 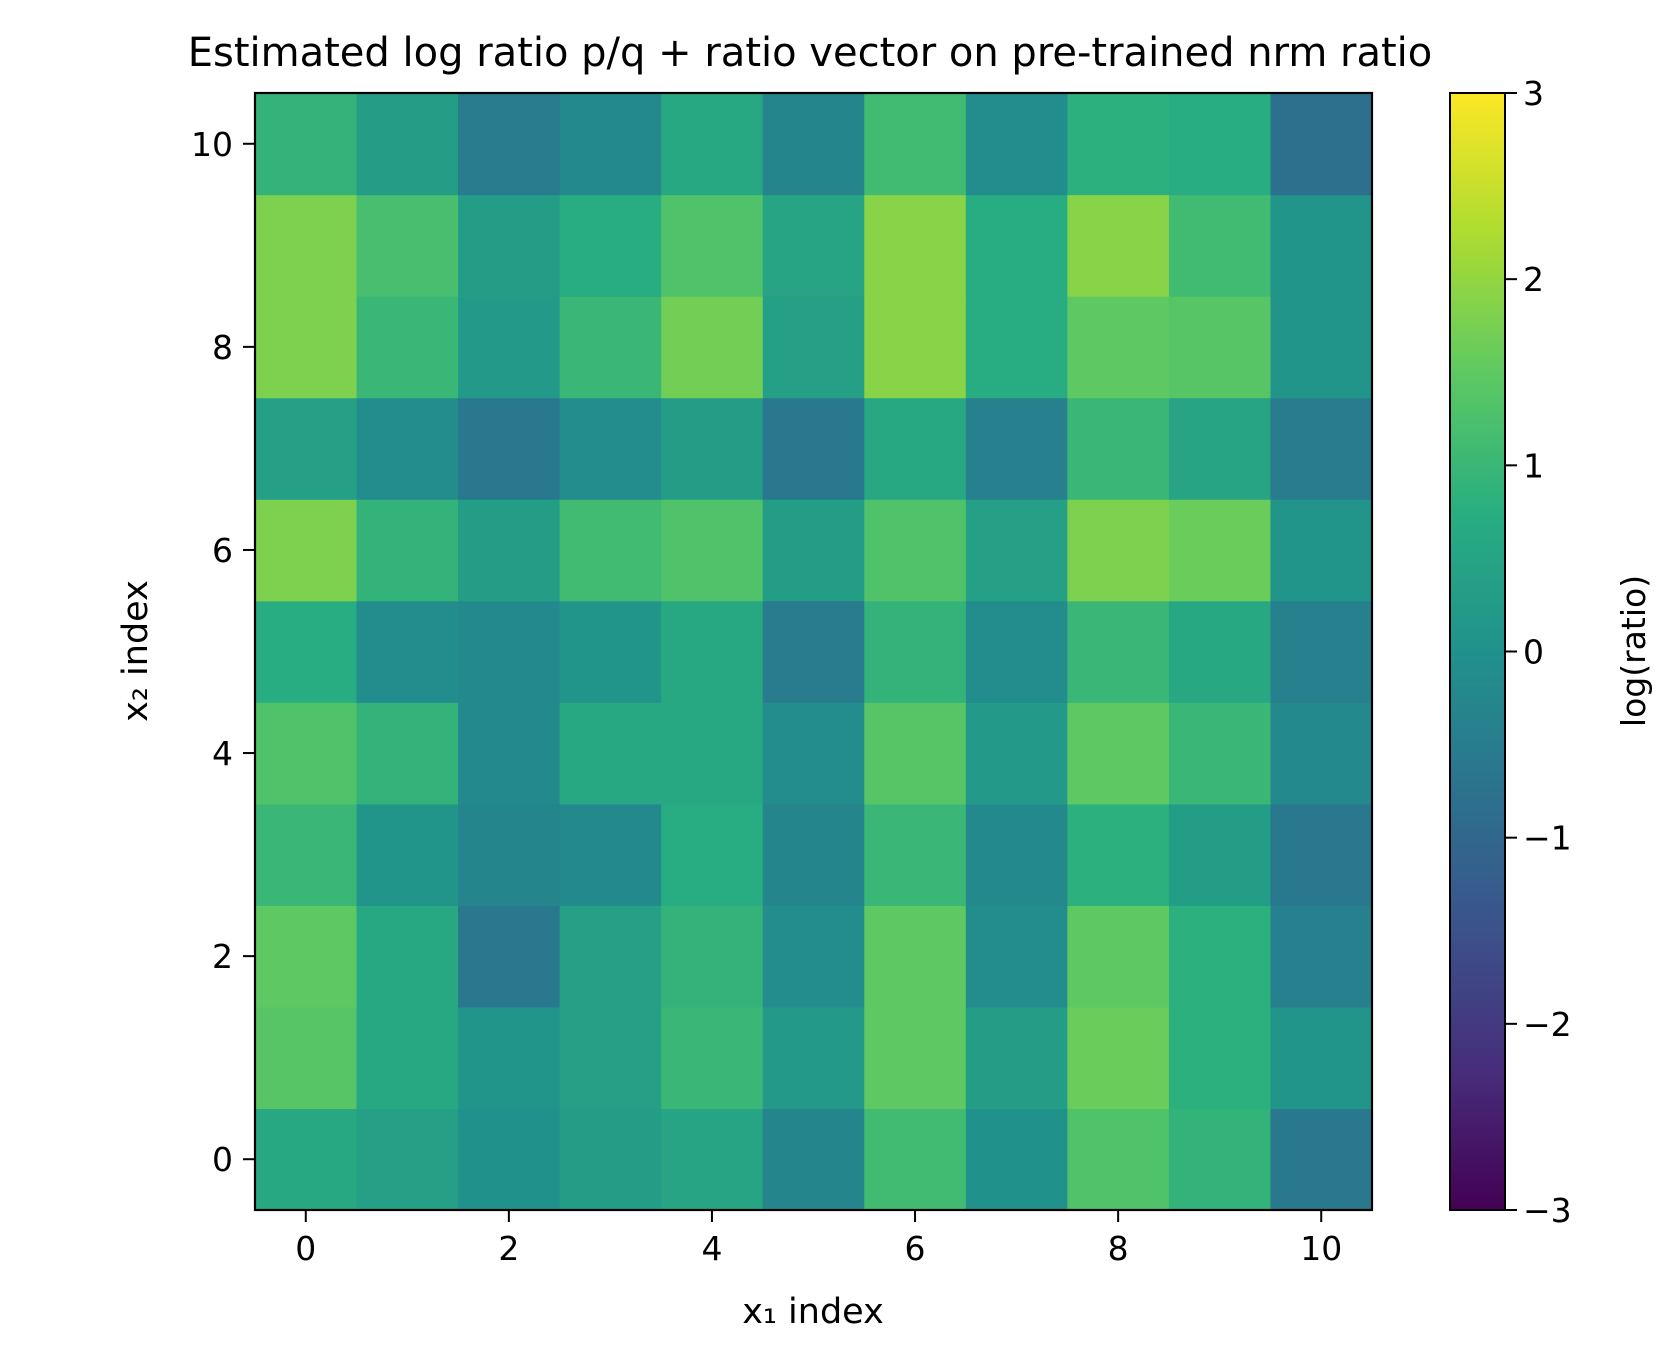 What do you see at coordinates (1533, 93) in the screenshot?
I see `colorbar-tick-label: 3` at bounding box center [1533, 93].